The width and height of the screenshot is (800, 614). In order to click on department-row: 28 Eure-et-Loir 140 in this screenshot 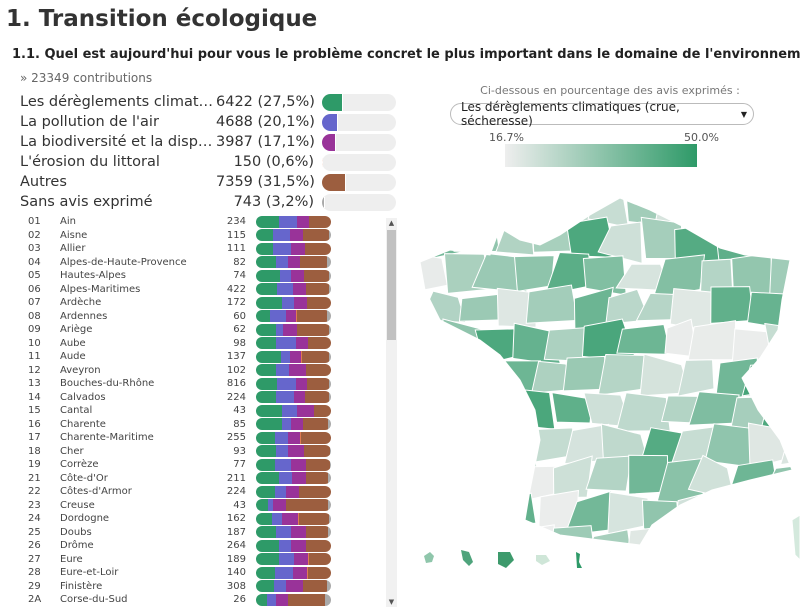, I will do `click(202, 573)`.